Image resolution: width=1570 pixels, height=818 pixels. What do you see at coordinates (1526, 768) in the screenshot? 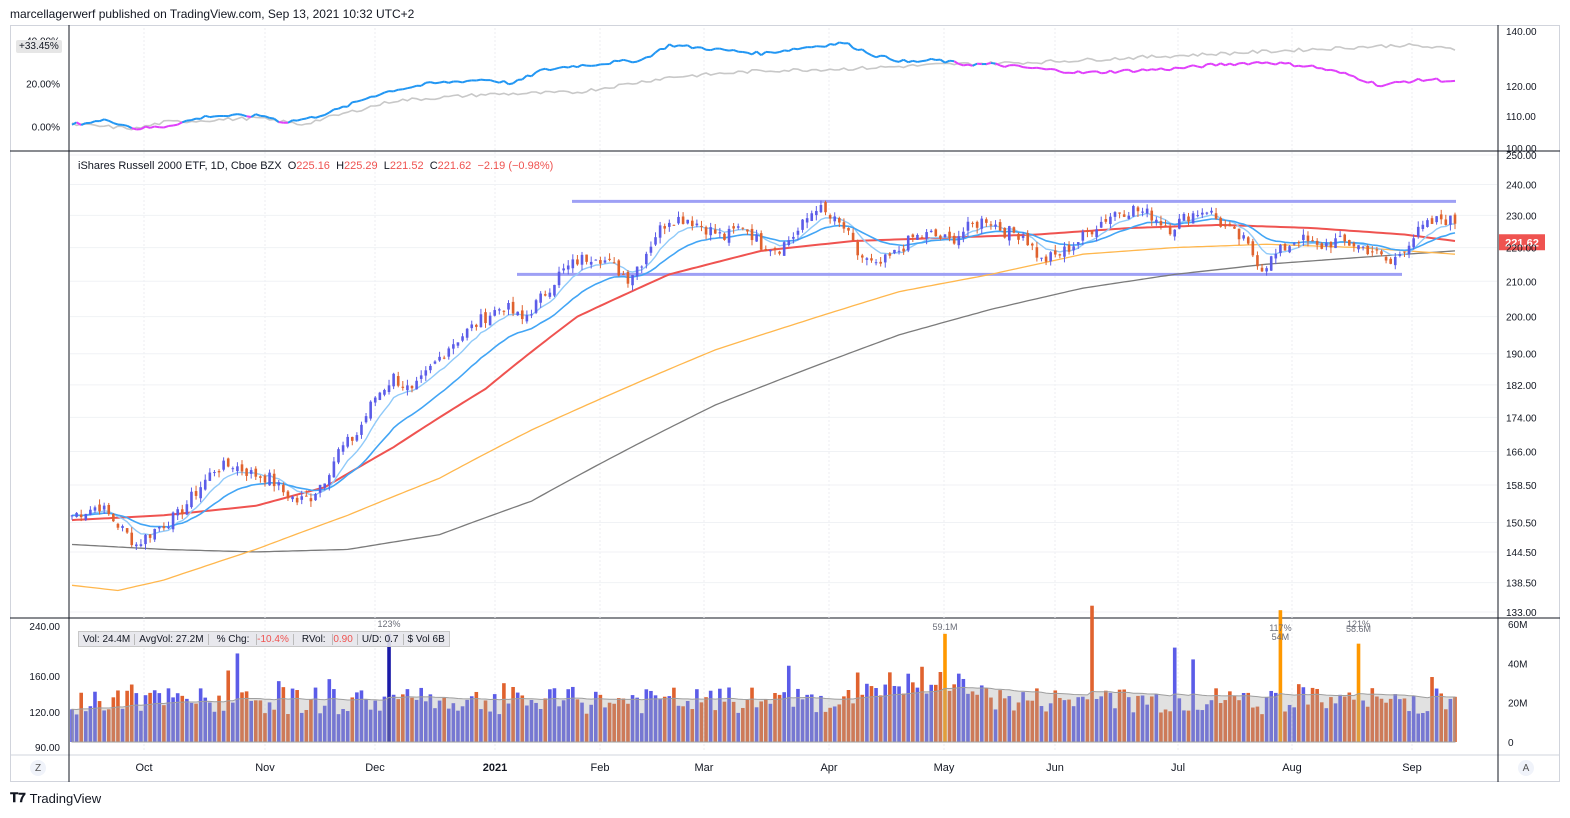
I see `auto-scale-button: A` at bounding box center [1526, 768].